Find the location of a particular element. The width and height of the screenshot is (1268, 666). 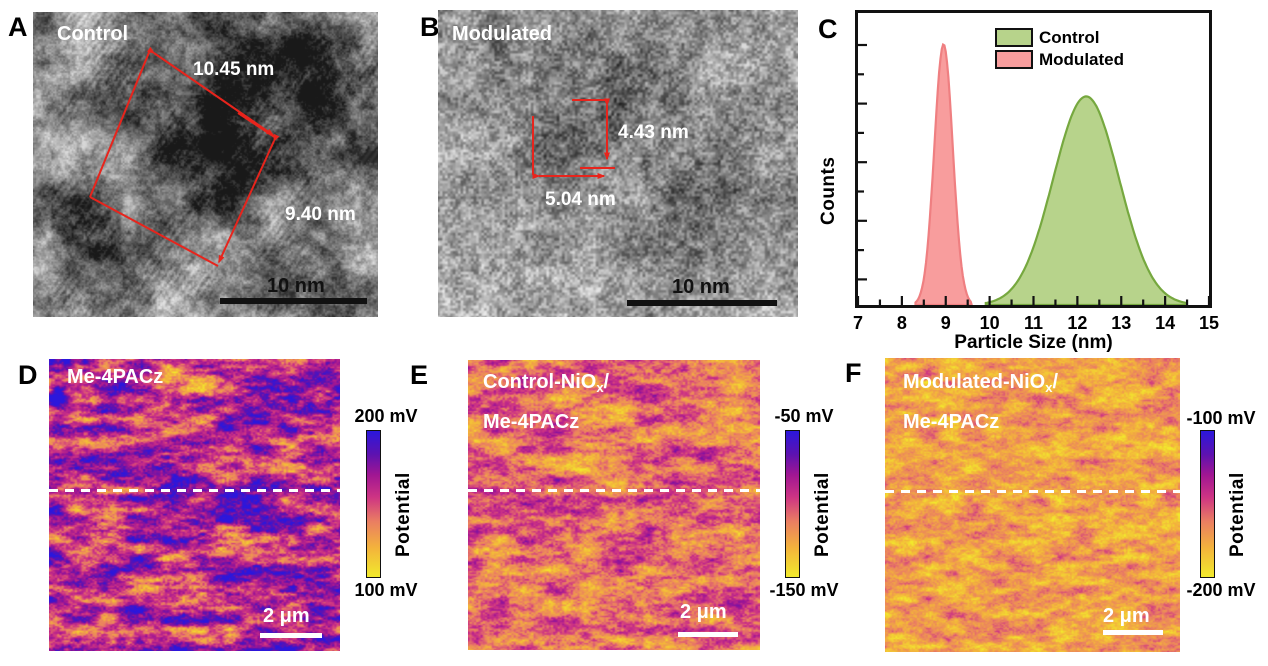

map-f-title-slash: / is located at coordinates (1055, 382).